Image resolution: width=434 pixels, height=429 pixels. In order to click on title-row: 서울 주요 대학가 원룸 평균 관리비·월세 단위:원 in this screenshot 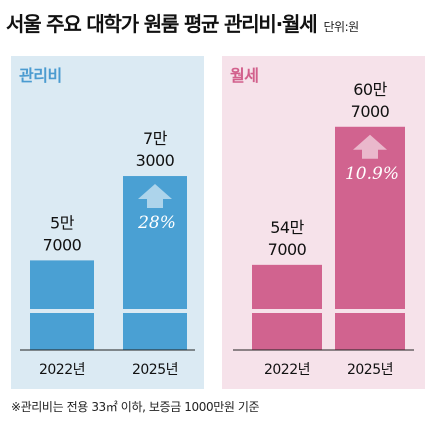, I will do `click(218, 23)`.